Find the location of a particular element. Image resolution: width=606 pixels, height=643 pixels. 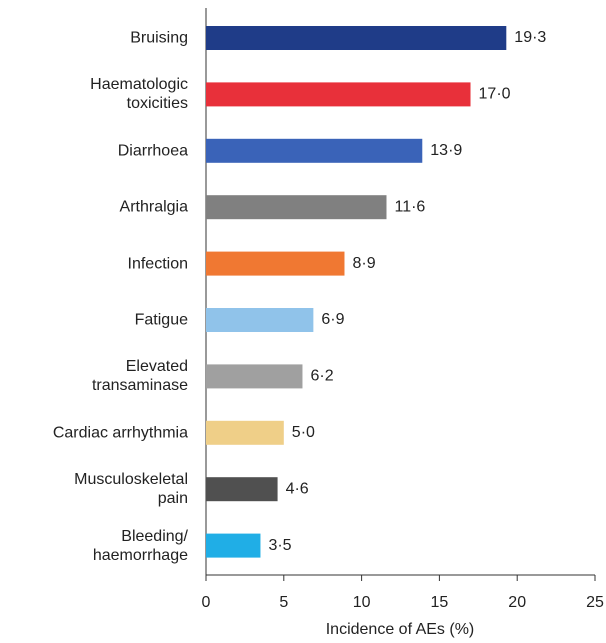

value-label: 17·0 is located at coordinates (495, 94).